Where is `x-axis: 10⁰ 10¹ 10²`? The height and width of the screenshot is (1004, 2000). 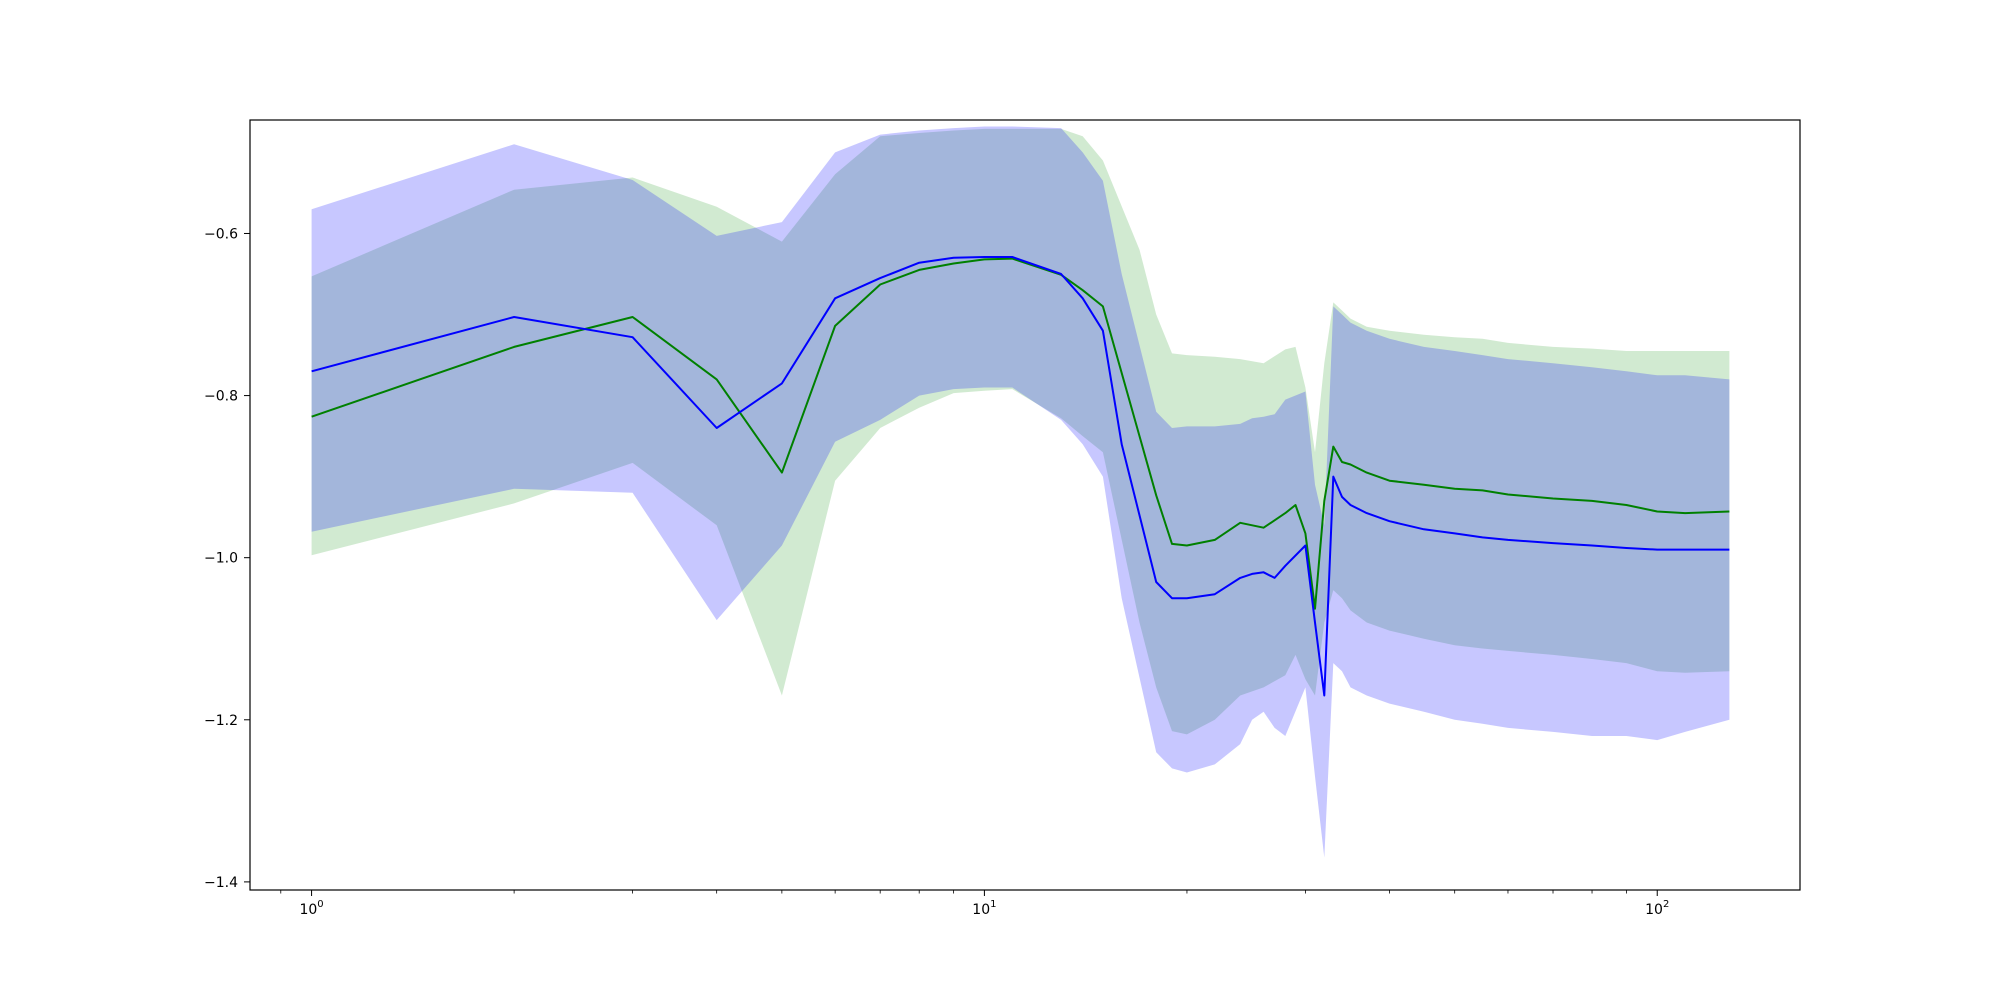 x-axis: 10⁰ 10¹ 10² is located at coordinates (974, 904).